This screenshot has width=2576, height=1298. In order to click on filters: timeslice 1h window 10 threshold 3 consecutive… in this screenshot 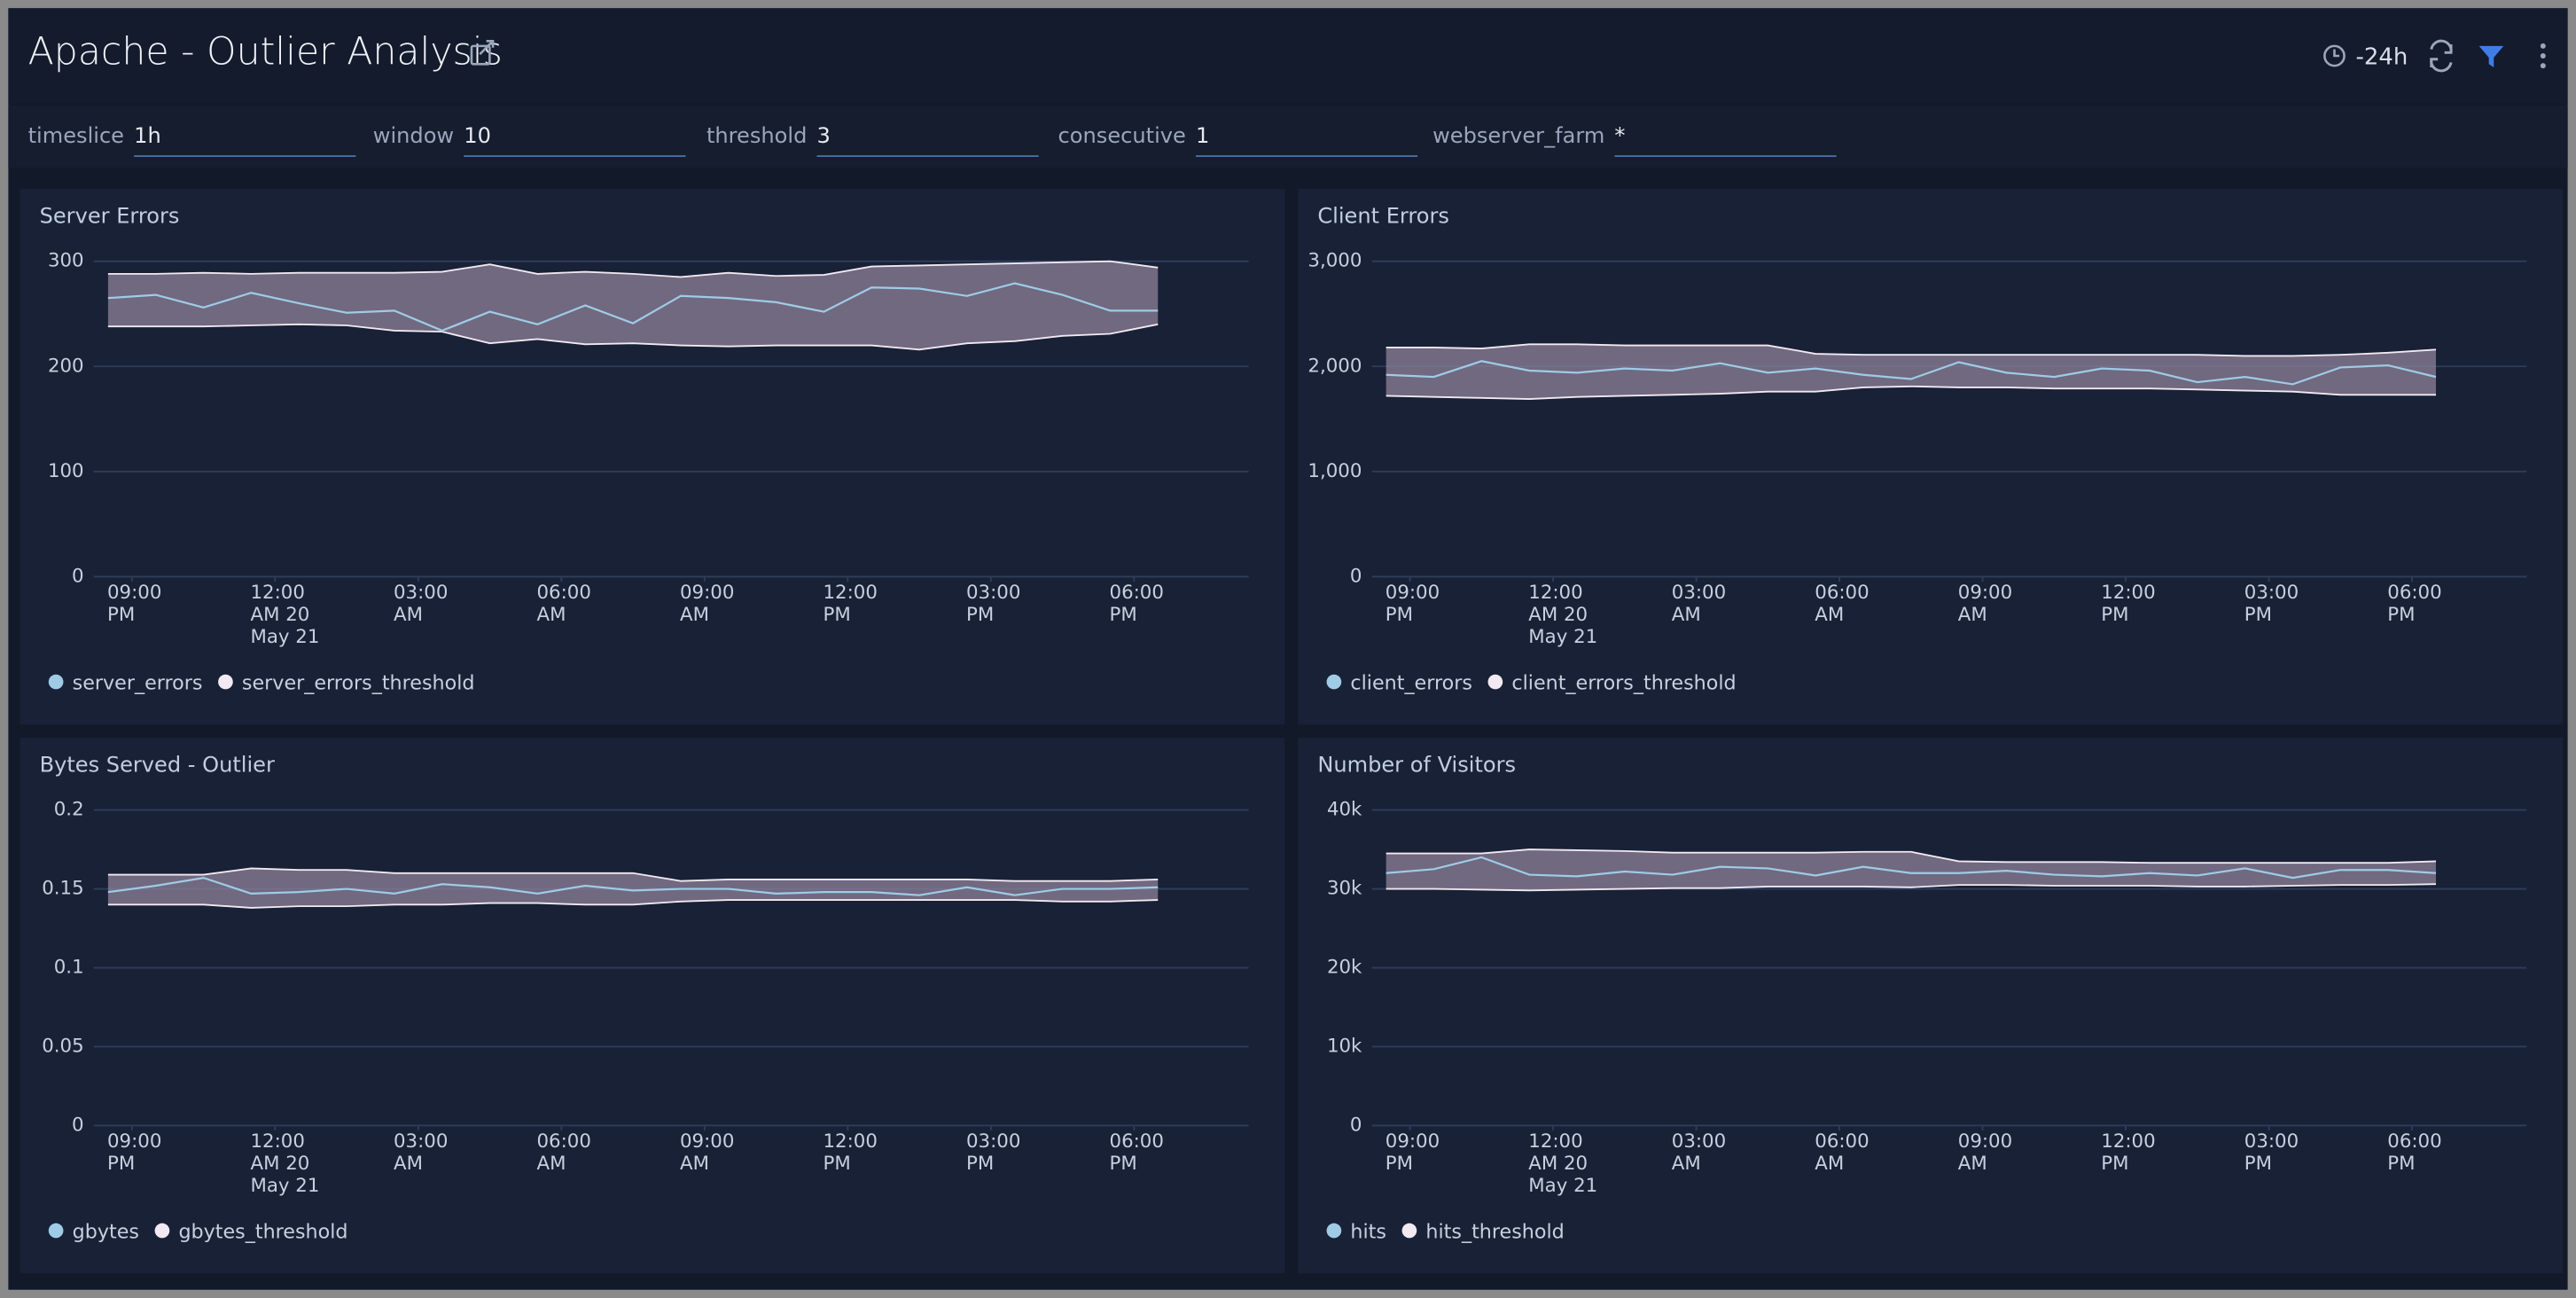, I will do `click(933, 140)`.